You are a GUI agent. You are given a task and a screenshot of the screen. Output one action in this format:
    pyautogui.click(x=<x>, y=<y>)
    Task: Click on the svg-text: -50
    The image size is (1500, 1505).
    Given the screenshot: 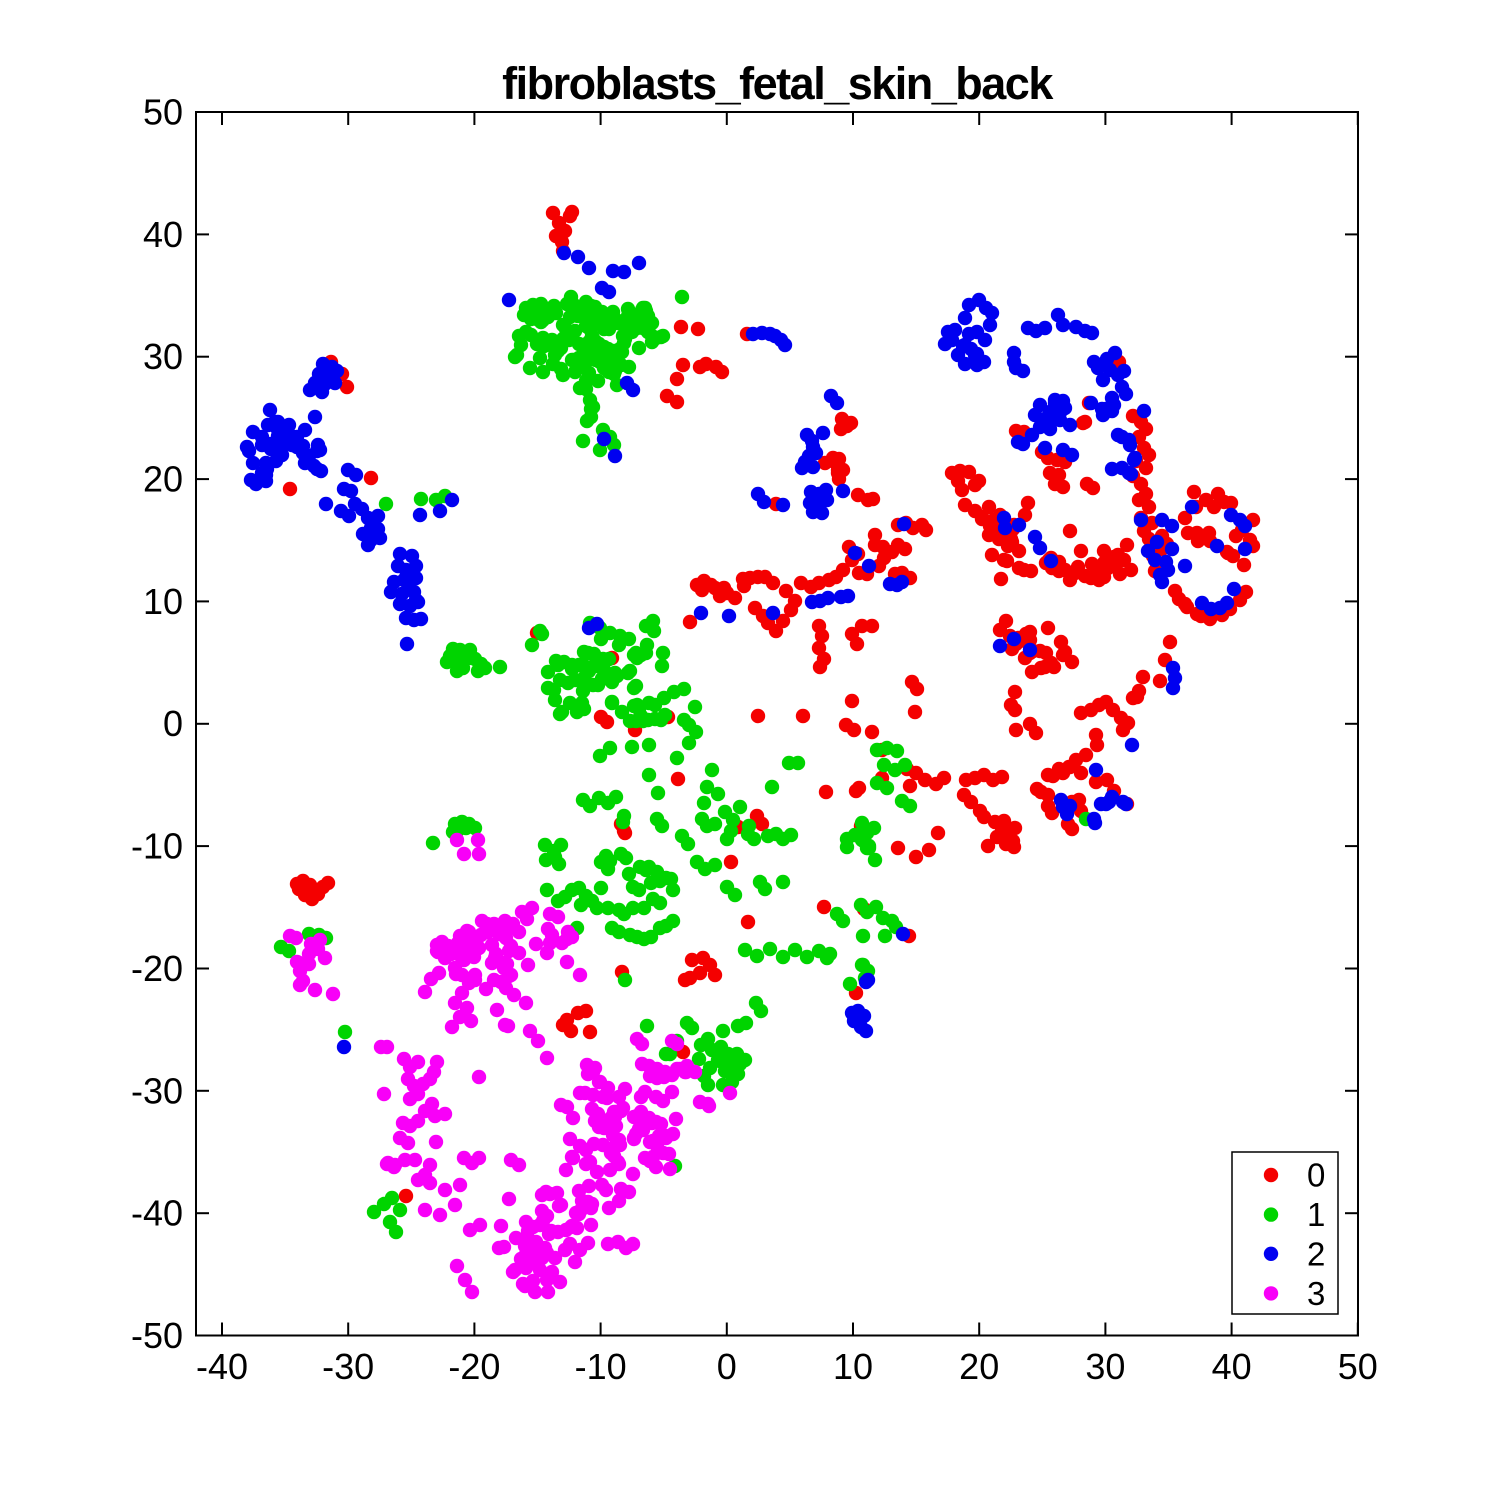 What is the action you would take?
    pyautogui.click(x=157, y=1335)
    